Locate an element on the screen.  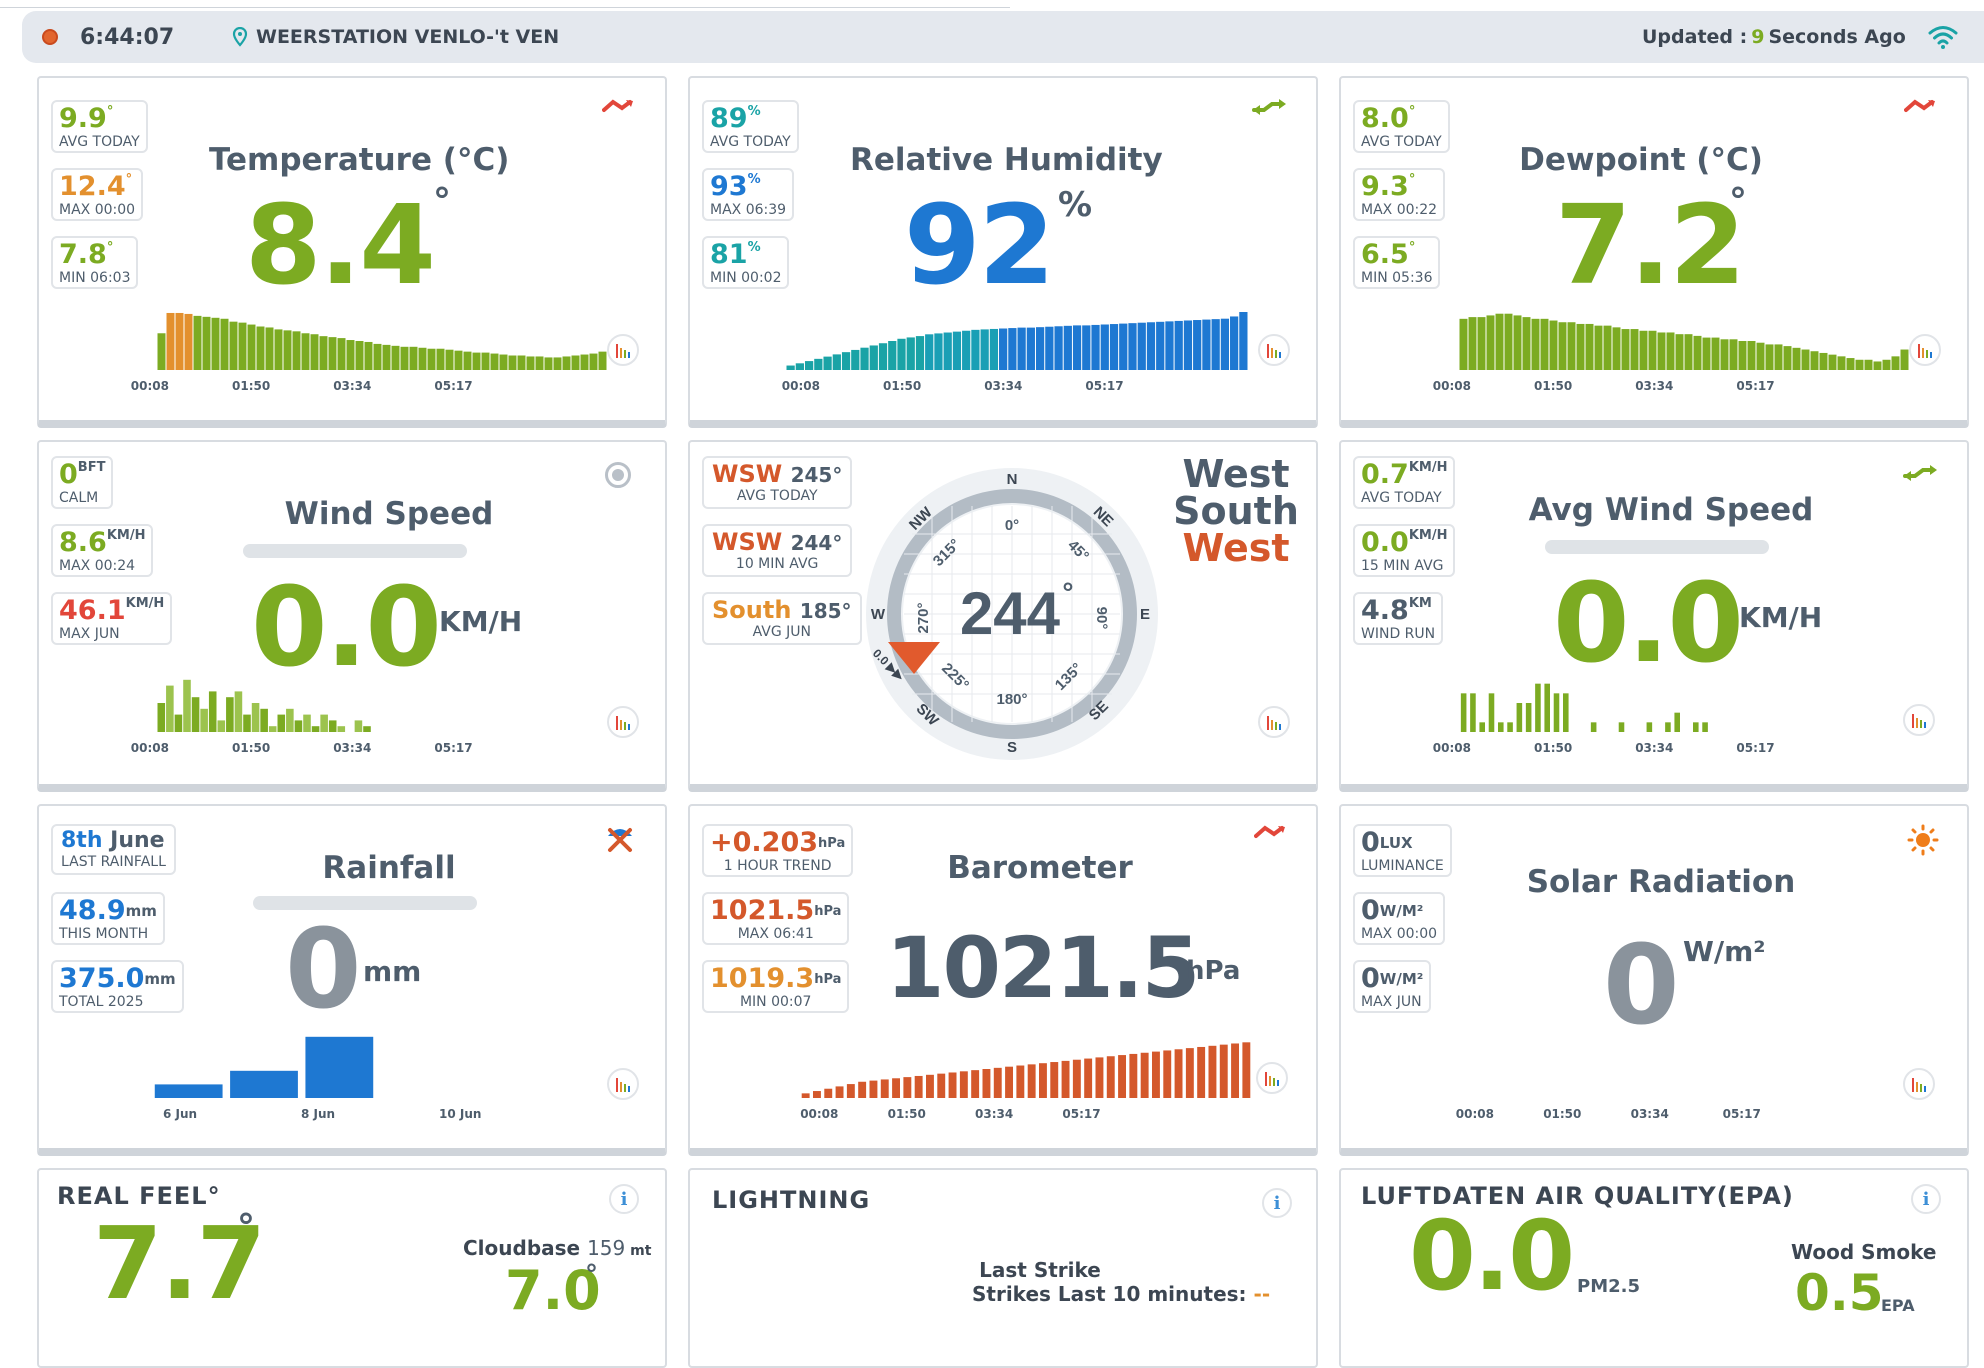
hum-max-unit: % is located at coordinates (754, 179).